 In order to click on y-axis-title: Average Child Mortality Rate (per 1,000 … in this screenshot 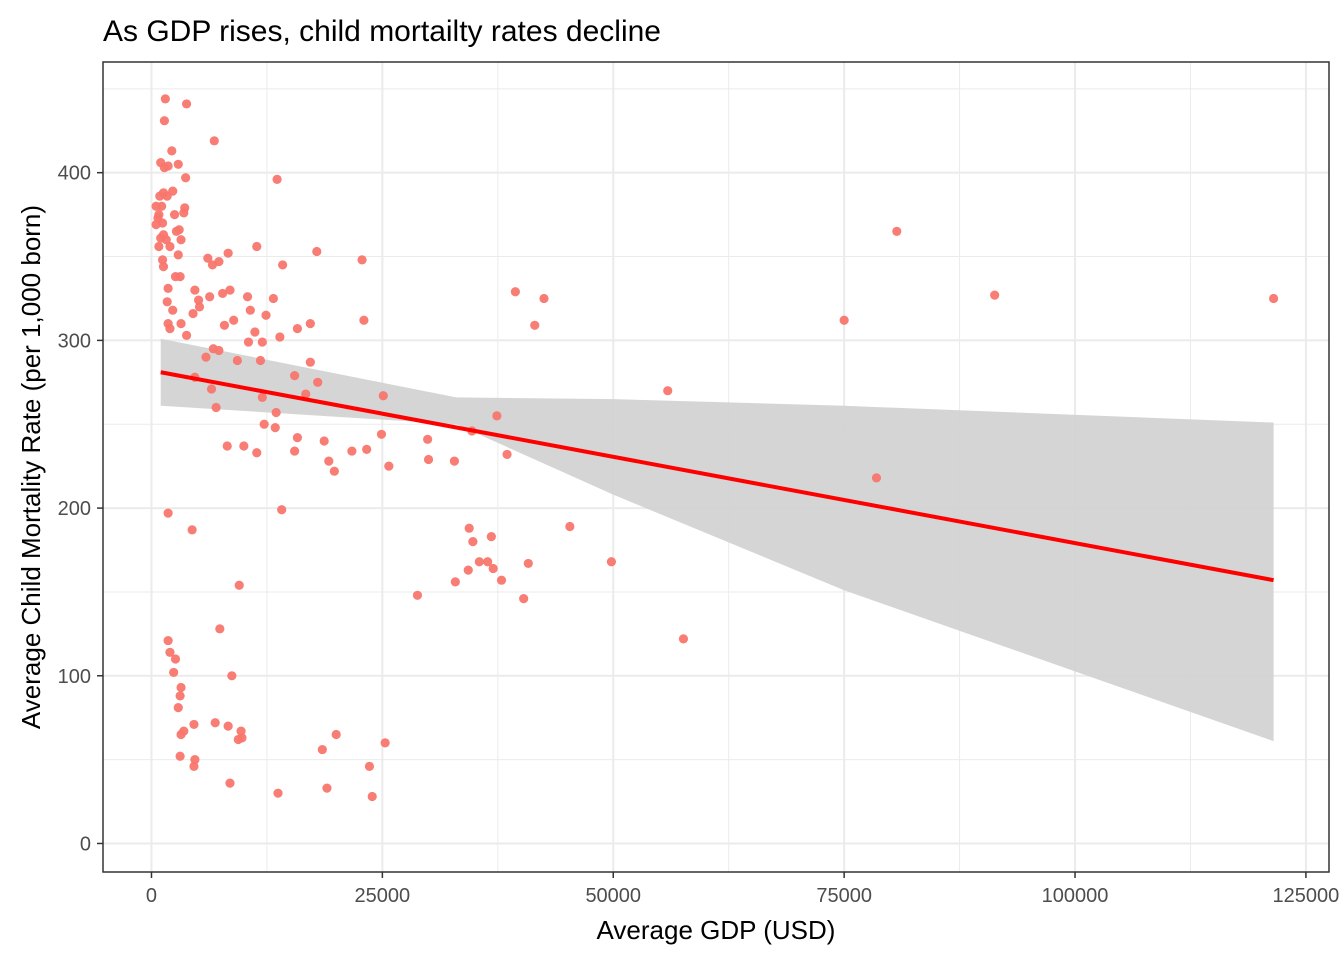, I will do `click(31, 467)`.